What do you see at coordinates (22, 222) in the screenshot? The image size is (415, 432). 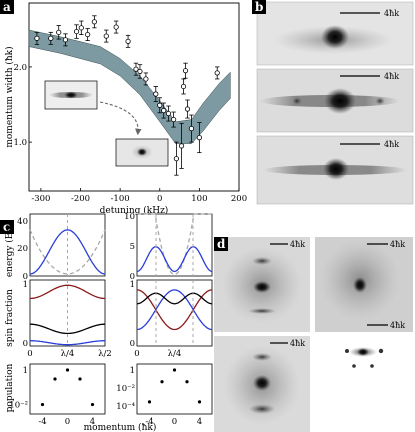 I see `energy-tick-left: 40` at bounding box center [22, 222].